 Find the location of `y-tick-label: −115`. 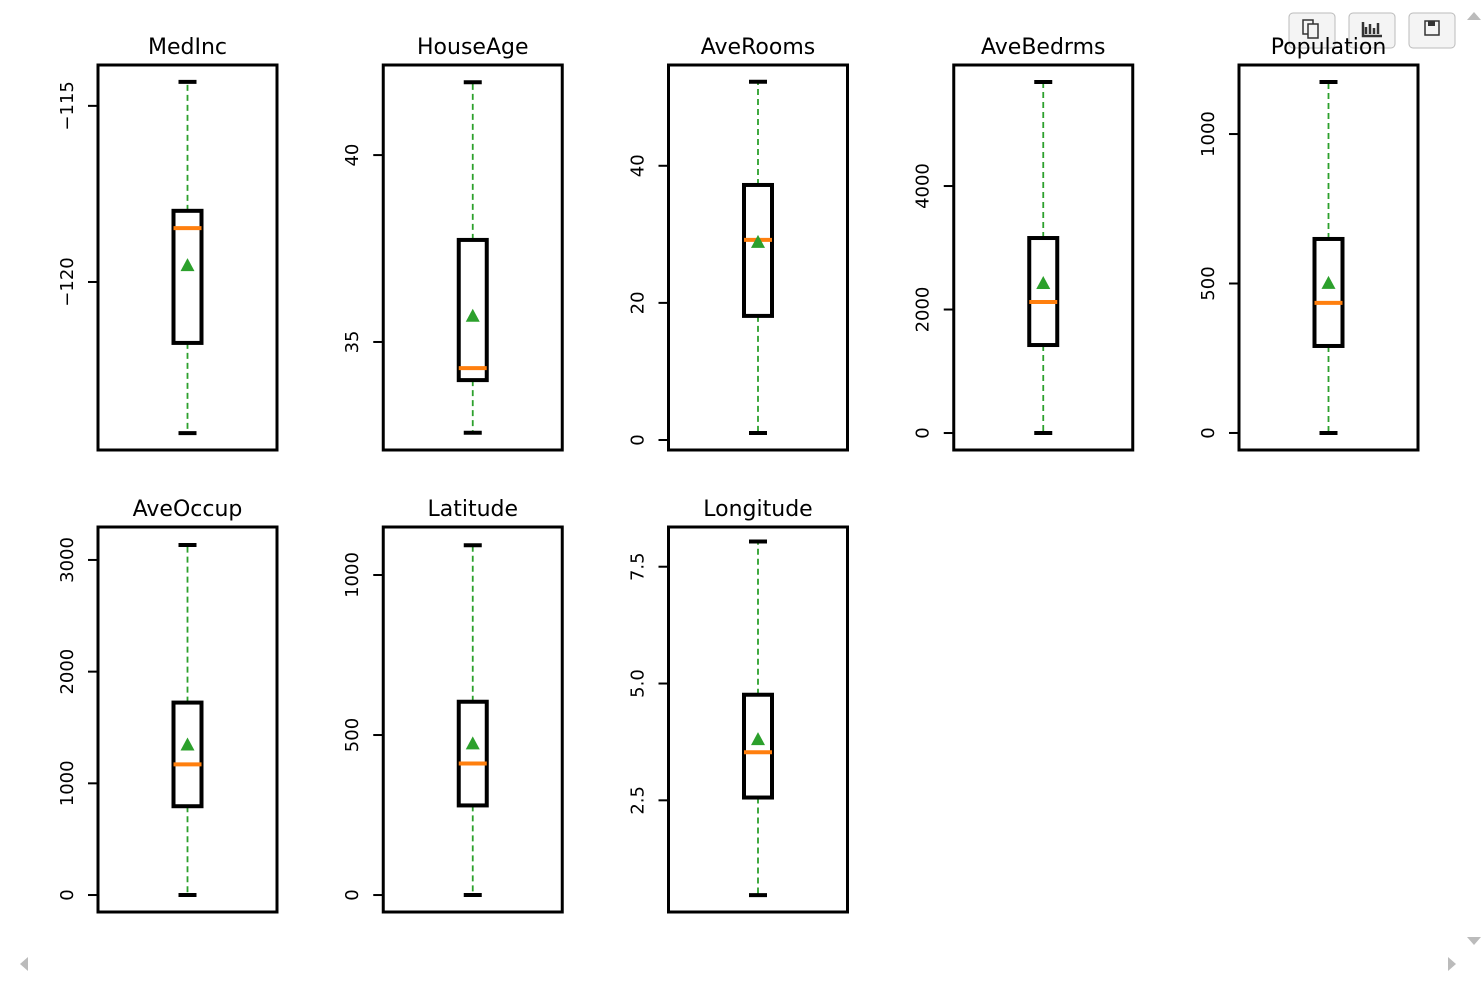

y-tick-label: −115 is located at coordinates (67, 105).